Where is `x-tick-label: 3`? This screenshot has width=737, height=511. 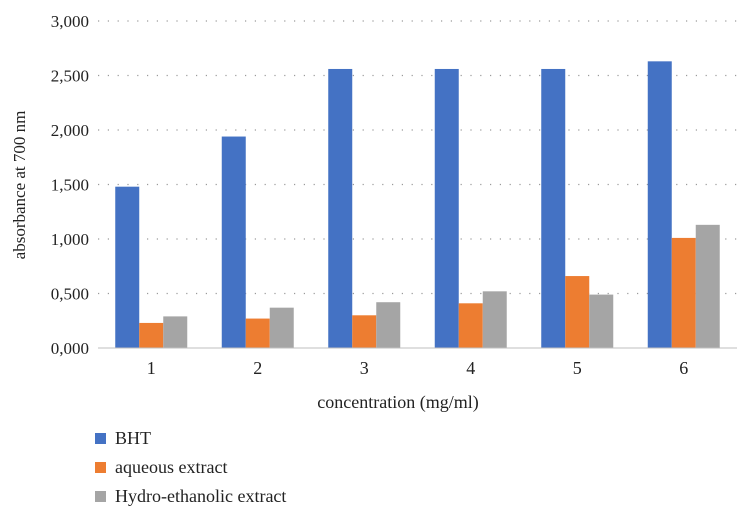
x-tick-label: 3 is located at coordinates (364, 368).